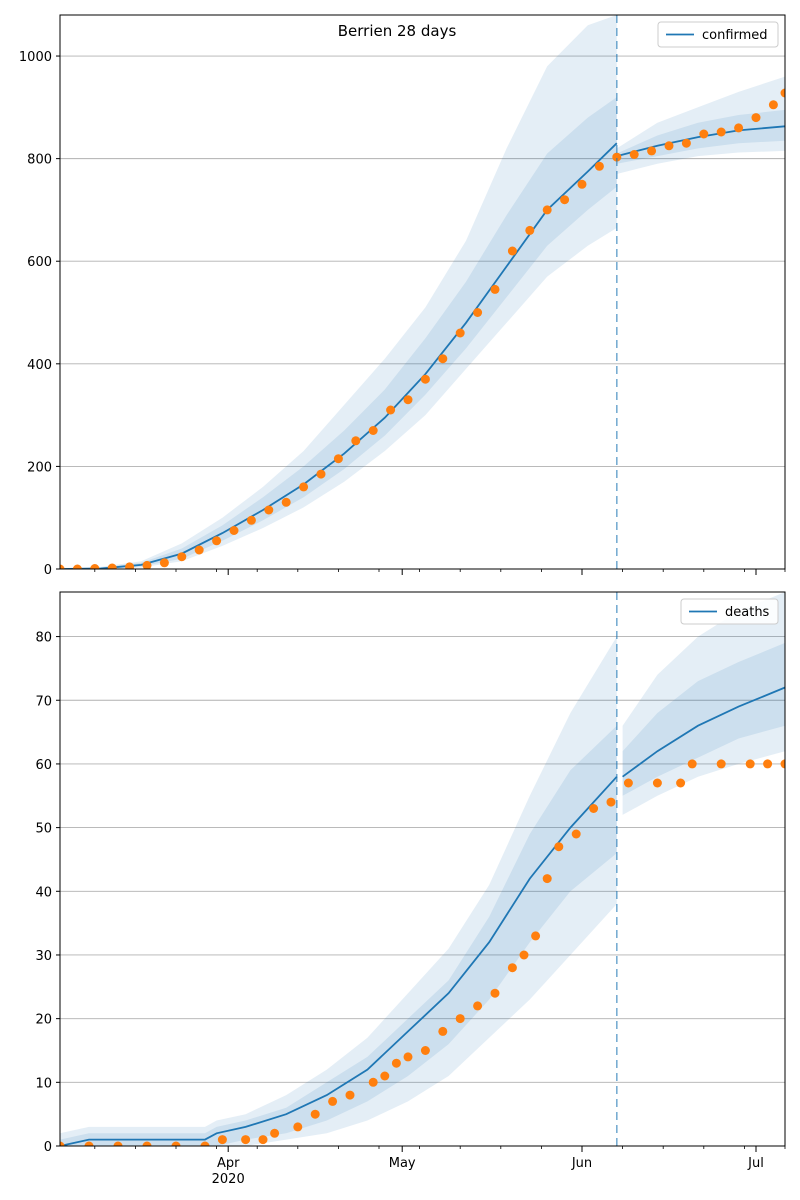  I want to click on y-tick-label: 0, so click(48, 570).